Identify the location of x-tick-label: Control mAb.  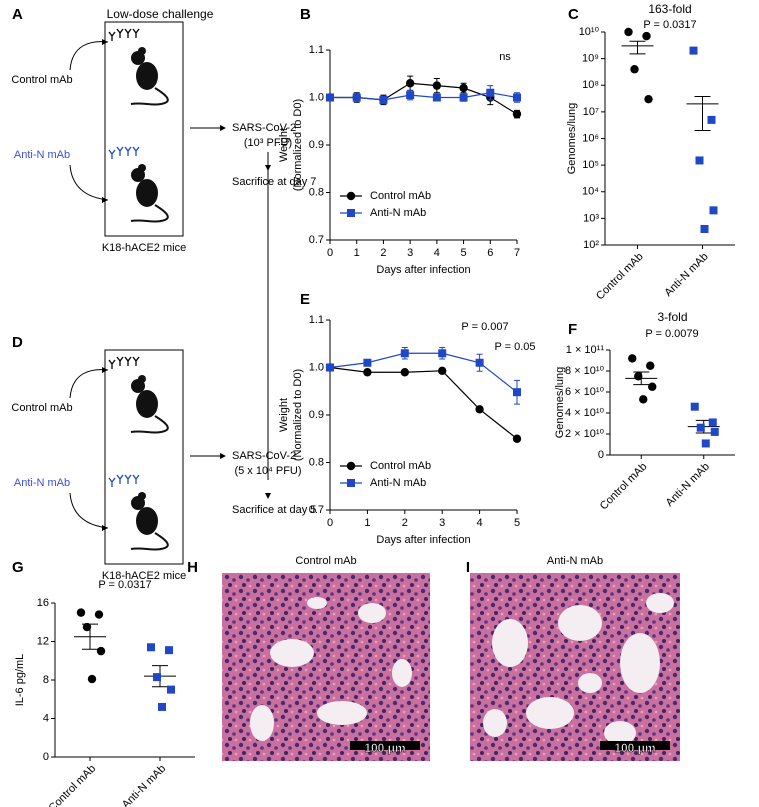
(72, 785).